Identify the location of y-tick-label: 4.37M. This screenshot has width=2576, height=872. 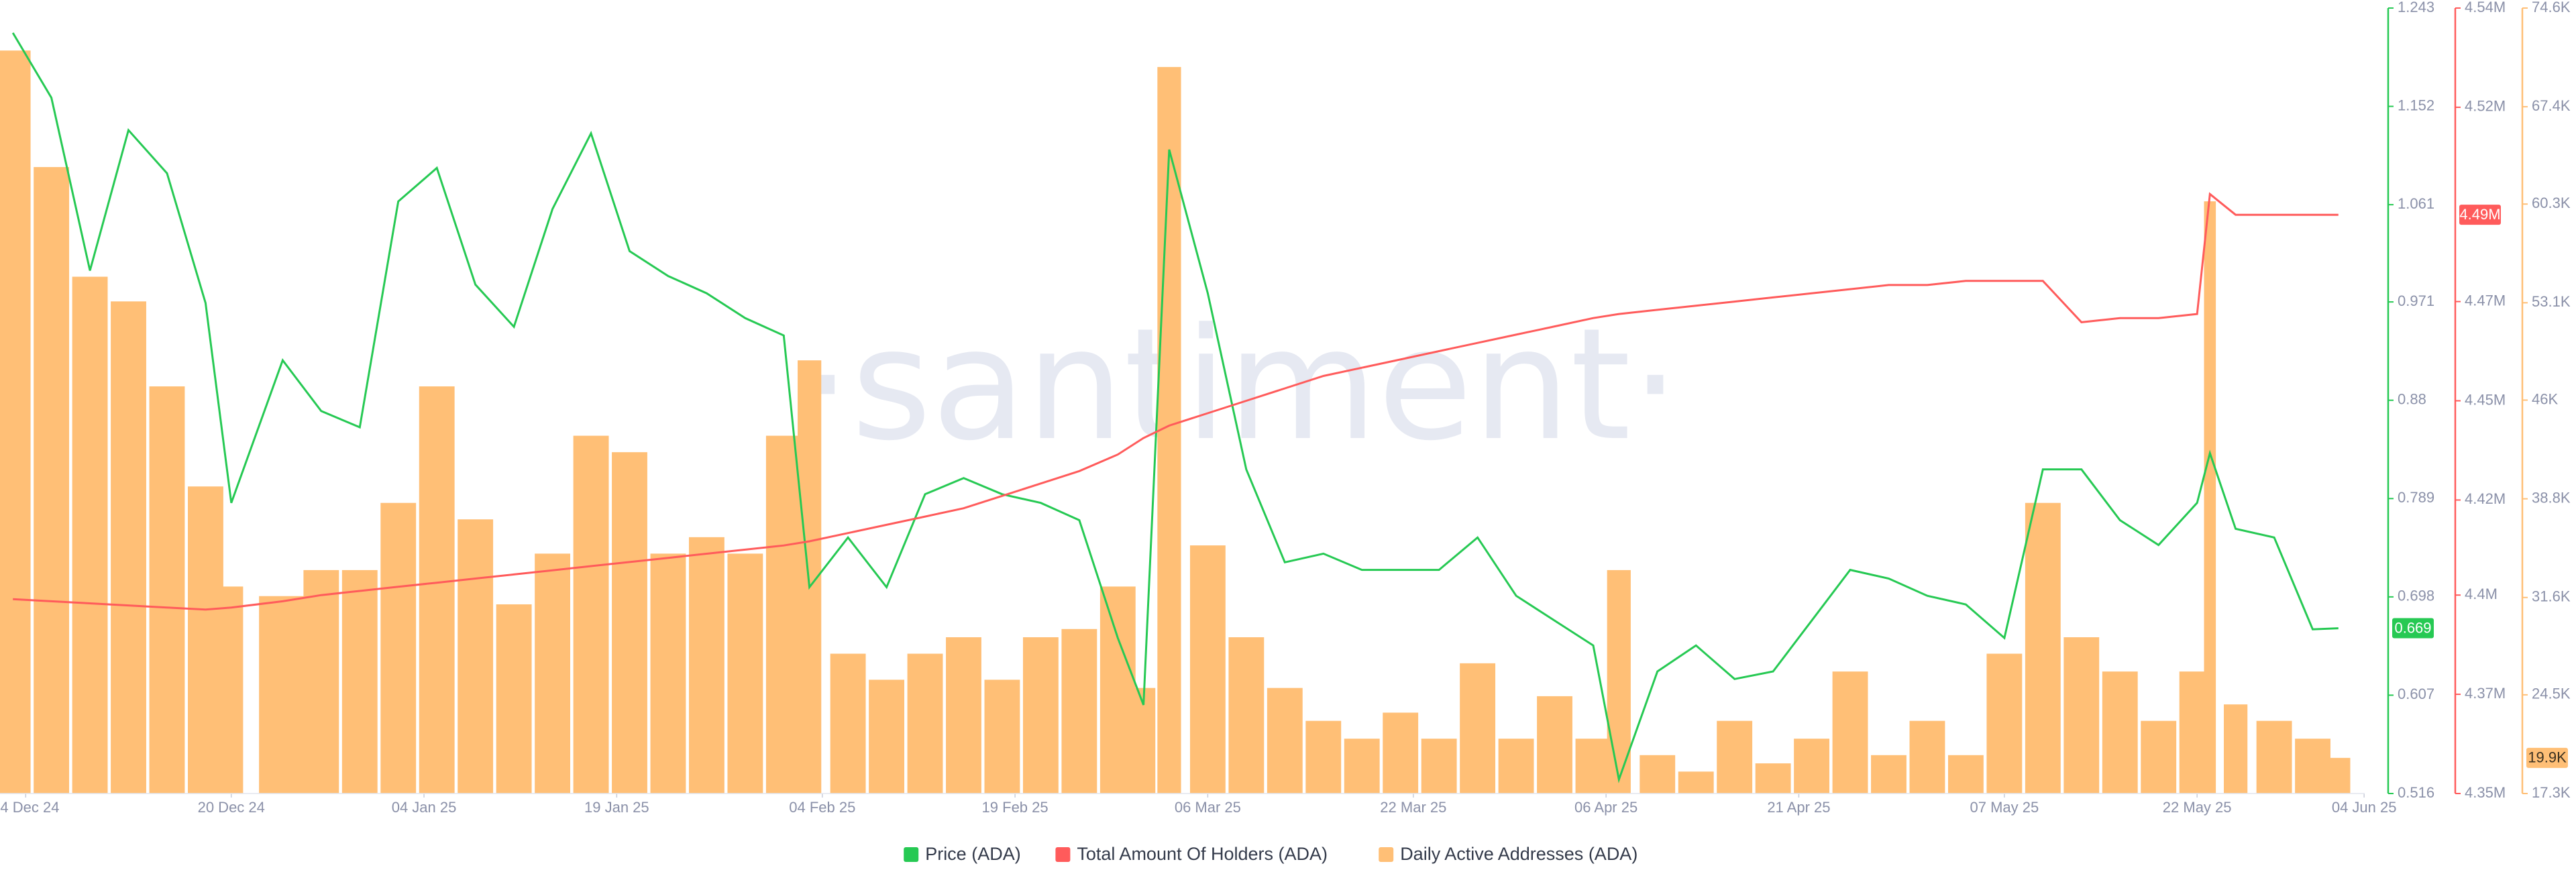
(2485, 693).